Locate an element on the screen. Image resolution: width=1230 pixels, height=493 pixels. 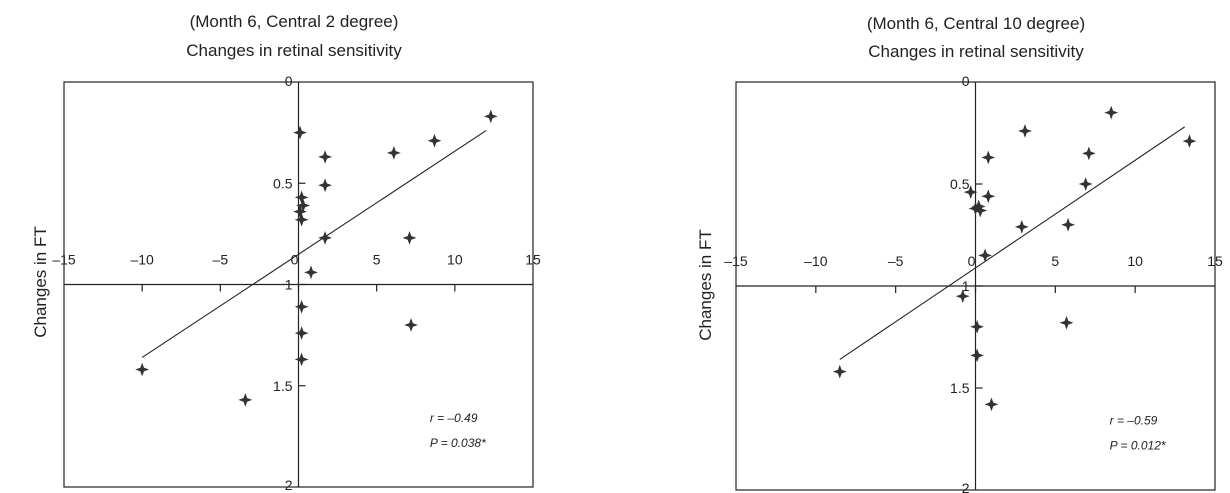
chart-subtitle: (Month 6, Central 2 degree) is located at coordinates (294, 21).